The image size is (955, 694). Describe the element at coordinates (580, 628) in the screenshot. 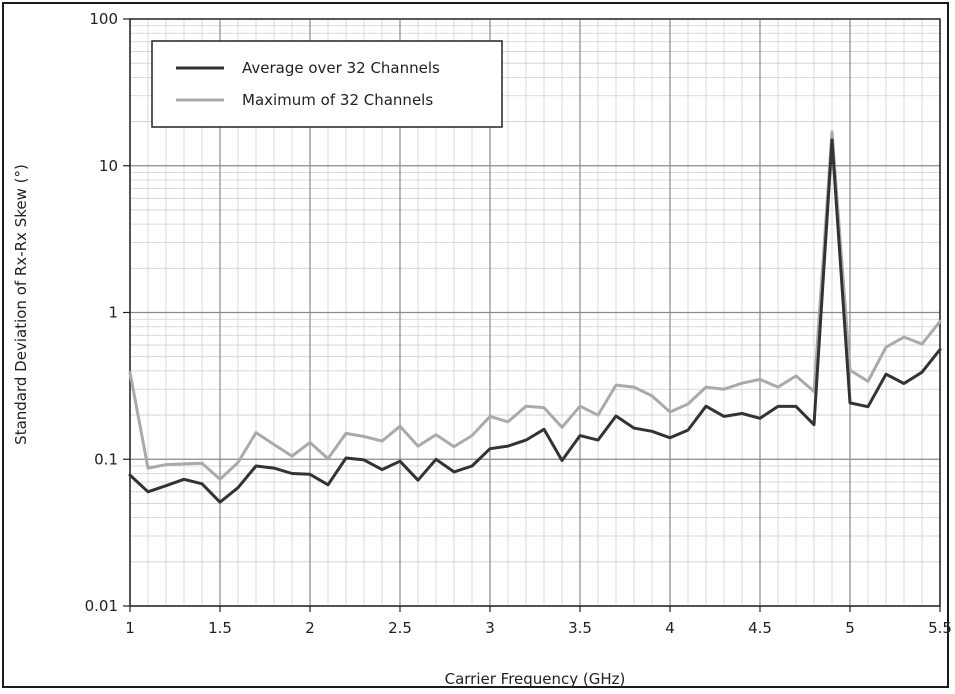

I see `x-tick-label: 3.5` at that location.